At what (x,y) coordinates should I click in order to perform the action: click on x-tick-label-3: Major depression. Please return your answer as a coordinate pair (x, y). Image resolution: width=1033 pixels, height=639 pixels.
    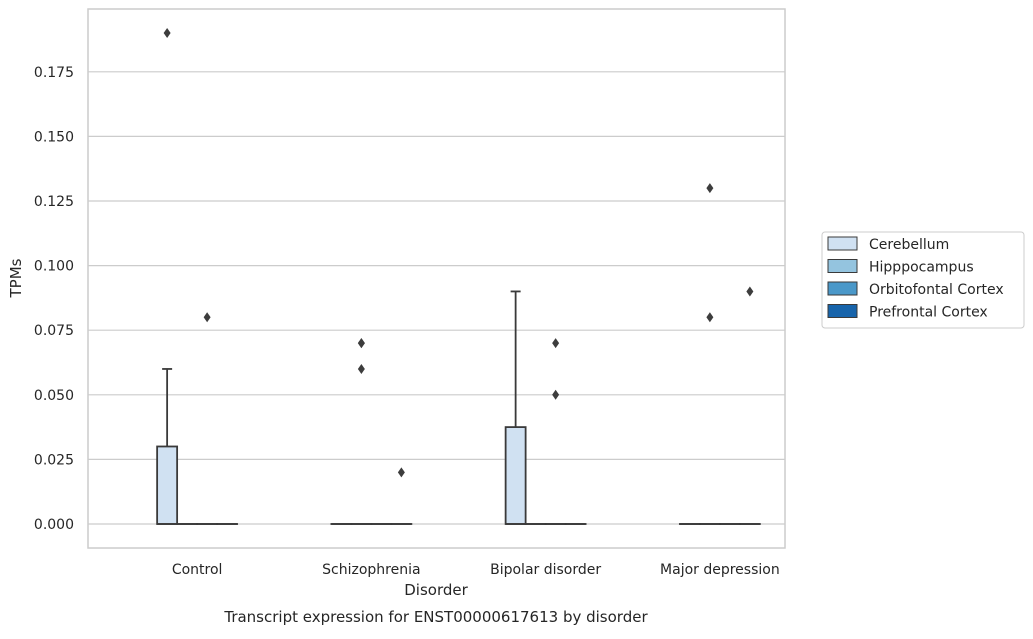
    Looking at the image, I should click on (720, 570).